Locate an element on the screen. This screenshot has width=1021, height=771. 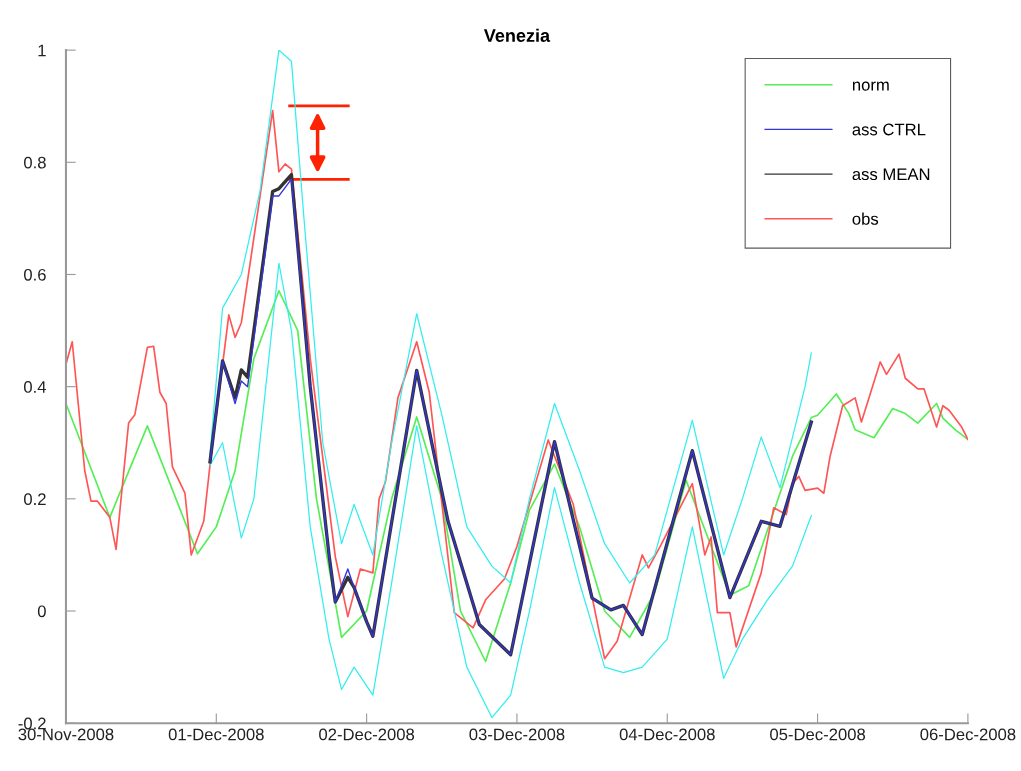
x-tick-label: 30-Nov-2008 is located at coordinates (66, 734).